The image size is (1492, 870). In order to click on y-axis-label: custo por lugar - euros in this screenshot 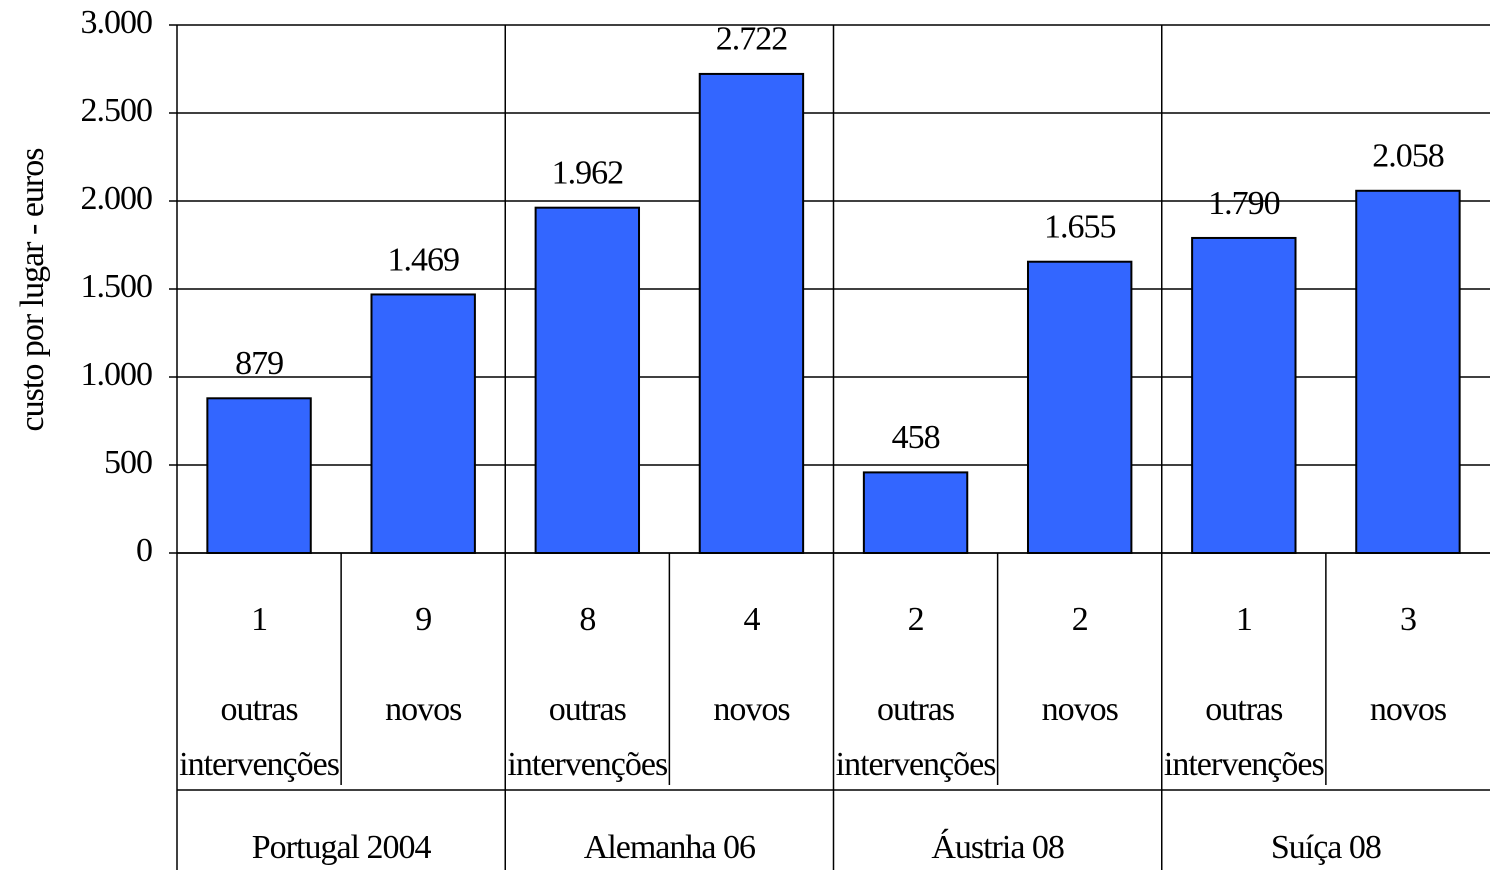, I will do `click(32, 290)`.